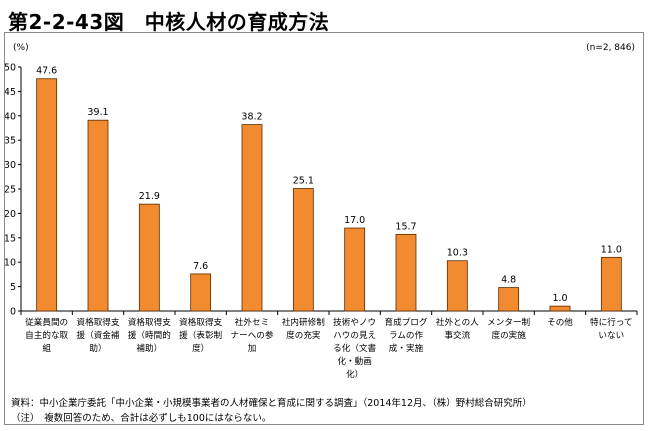  What do you see at coordinates (46, 71) in the screenshot?
I see `bar-value-label: 47.6` at bounding box center [46, 71].